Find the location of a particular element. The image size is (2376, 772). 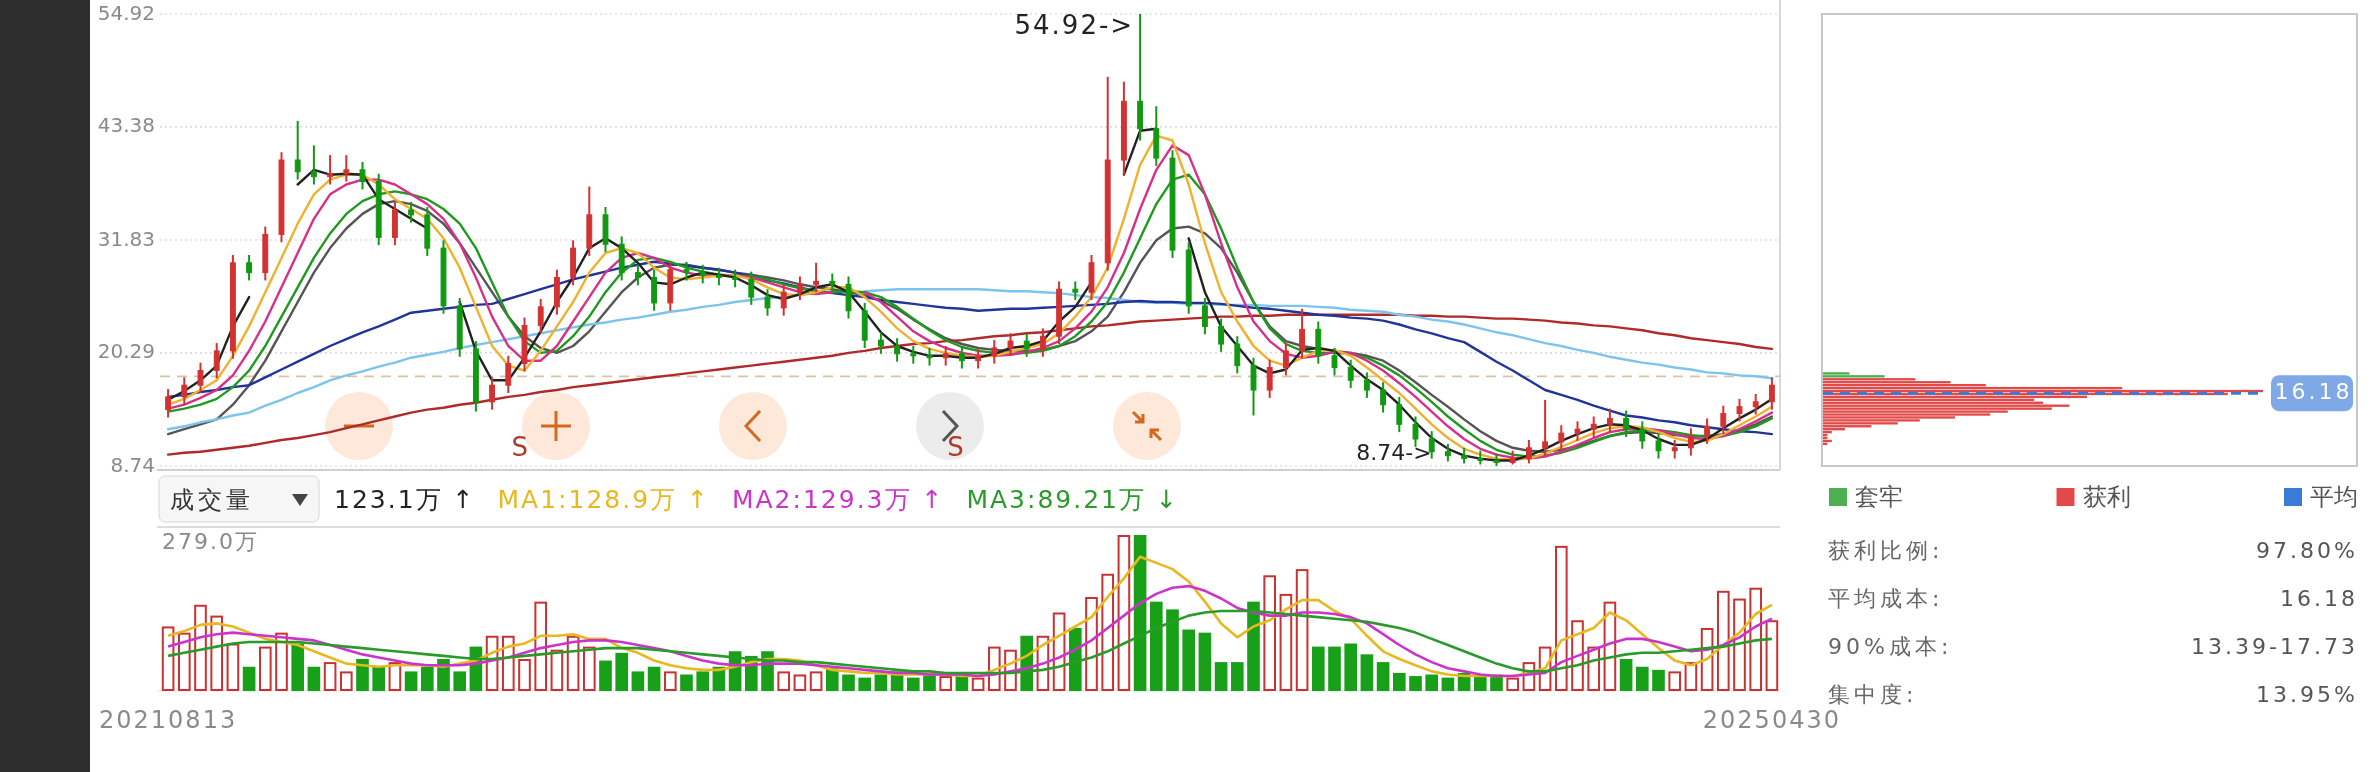

legend-label: 套牢 is located at coordinates (1879, 497).